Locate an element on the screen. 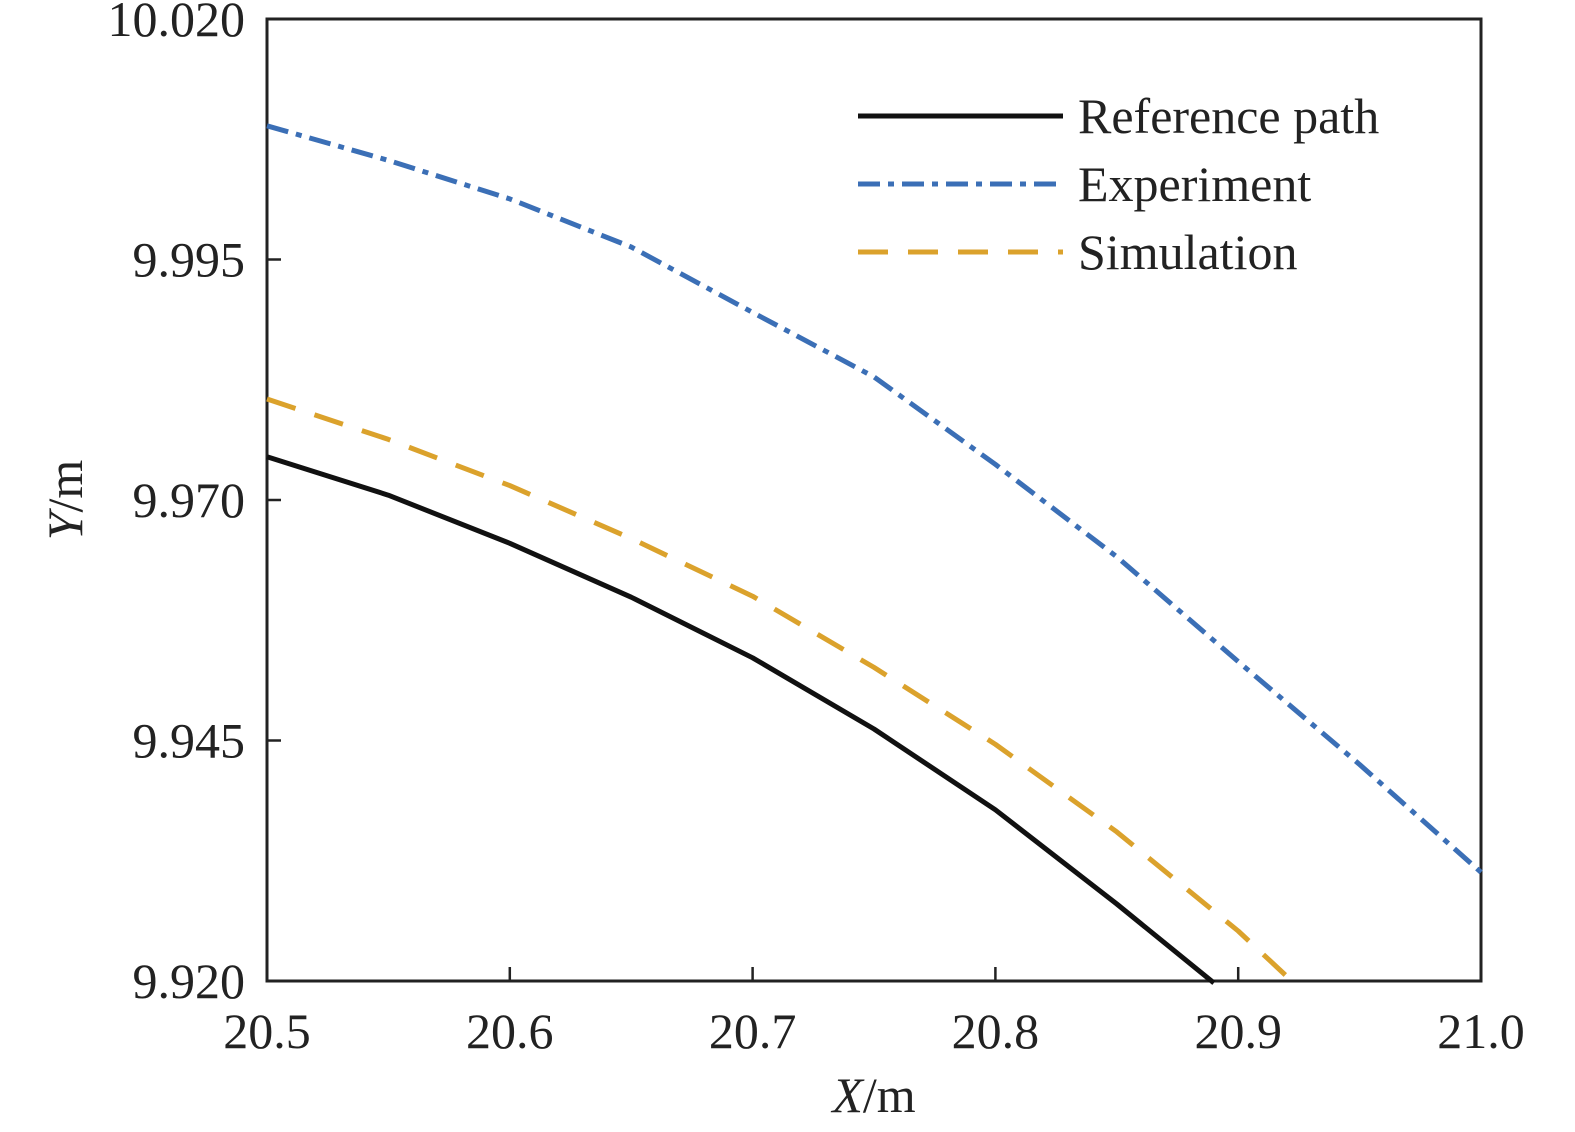 This screenshot has width=1575, height=1132. y-tick-label: 9.920 is located at coordinates (189, 981).